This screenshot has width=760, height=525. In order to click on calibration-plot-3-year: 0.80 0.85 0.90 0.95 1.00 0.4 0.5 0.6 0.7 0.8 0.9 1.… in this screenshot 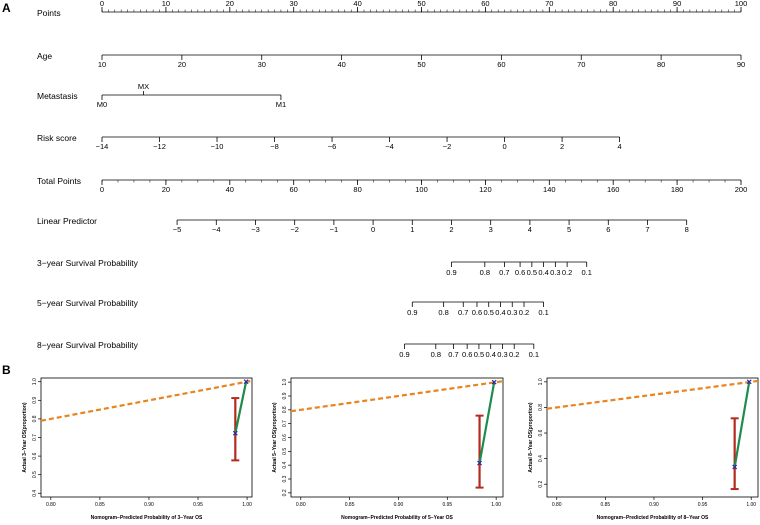, I will do `click(137, 449)`.